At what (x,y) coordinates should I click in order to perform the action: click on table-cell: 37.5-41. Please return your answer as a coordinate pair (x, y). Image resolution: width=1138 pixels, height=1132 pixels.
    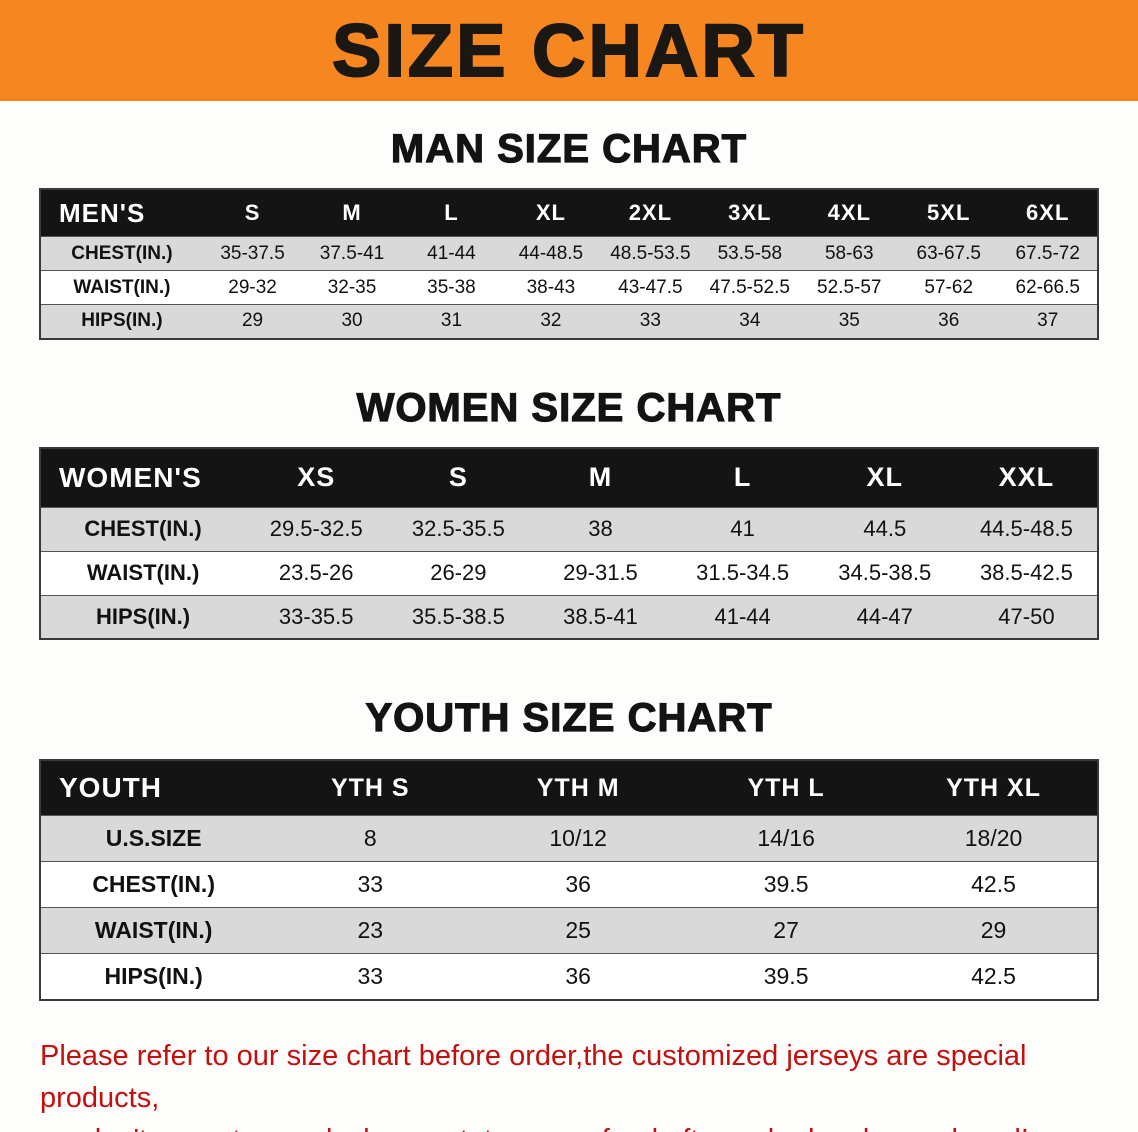
    Looking at the image, I should click on (352, 253).